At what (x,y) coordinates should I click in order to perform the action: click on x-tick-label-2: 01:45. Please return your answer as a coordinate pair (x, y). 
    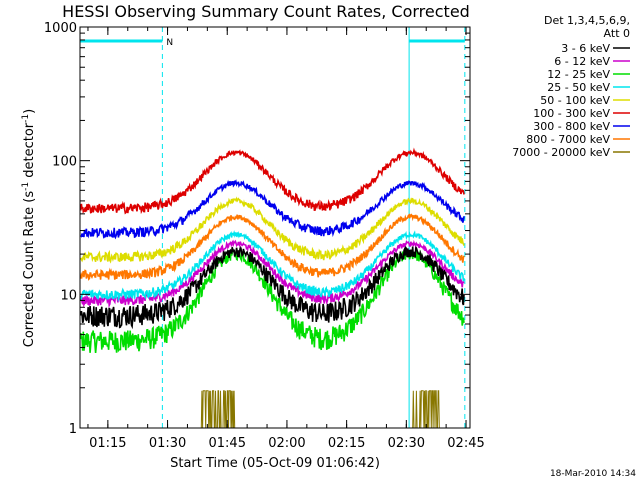
    Looking at the image, I should click on (227, 443).